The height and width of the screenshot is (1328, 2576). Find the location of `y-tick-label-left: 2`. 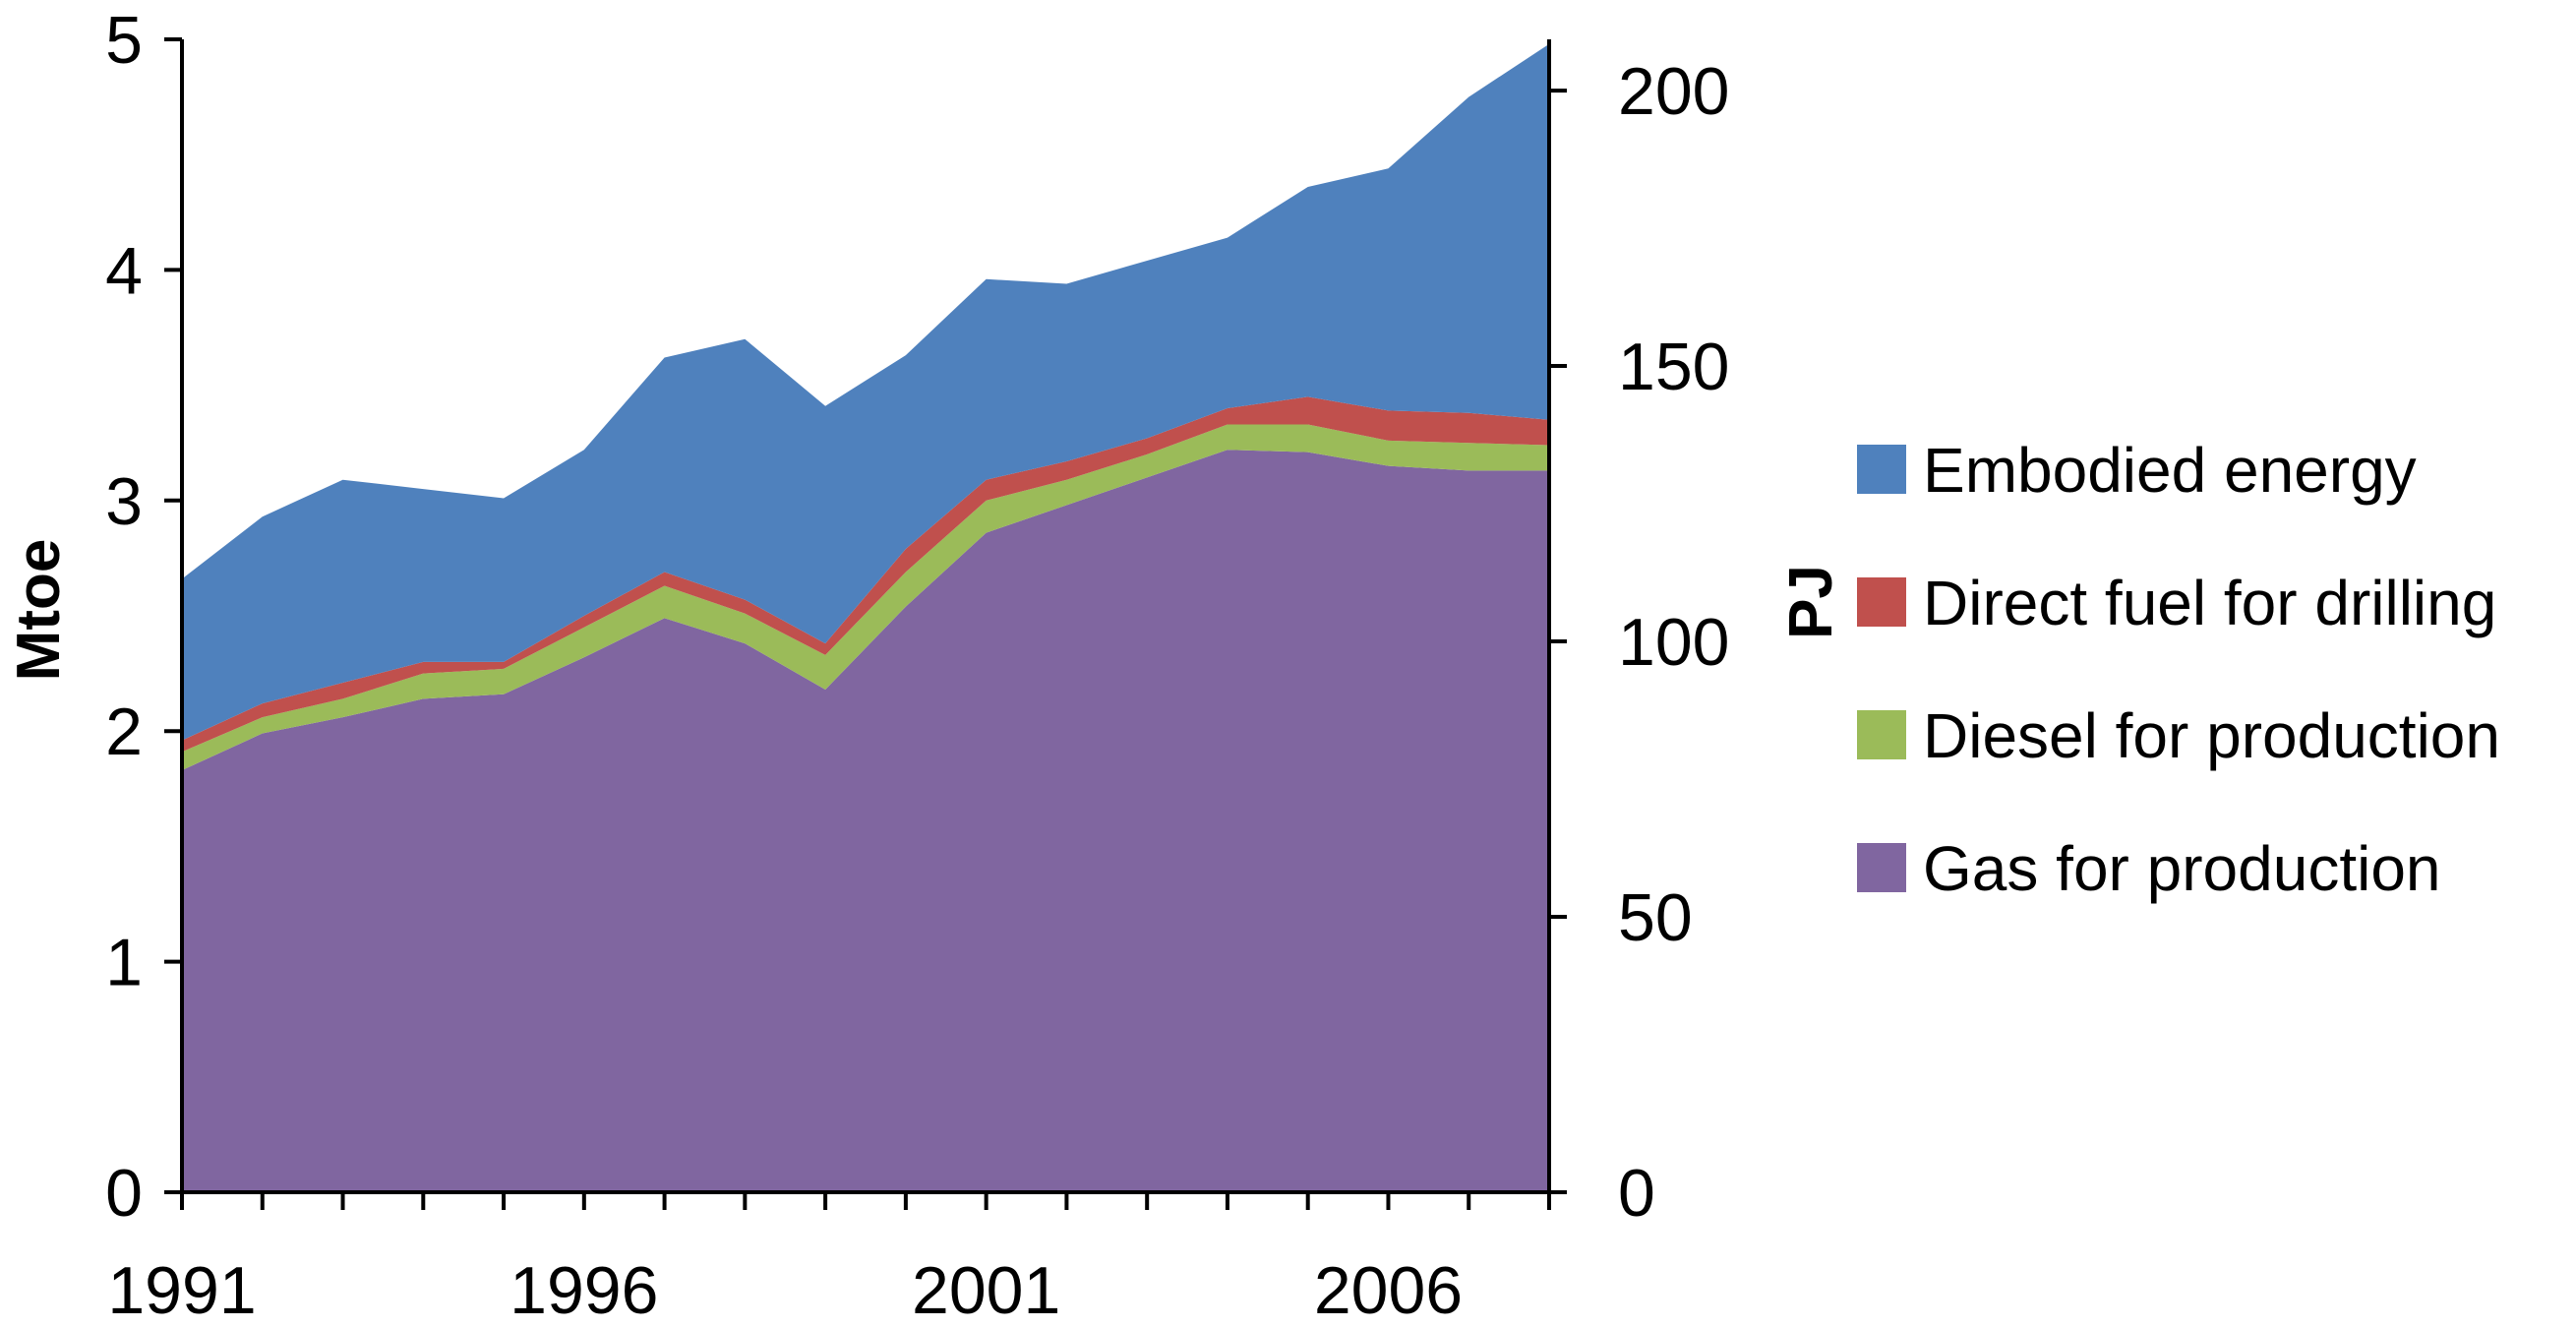

y-tick-label-left: 2 is located at coordinates (124, 731).